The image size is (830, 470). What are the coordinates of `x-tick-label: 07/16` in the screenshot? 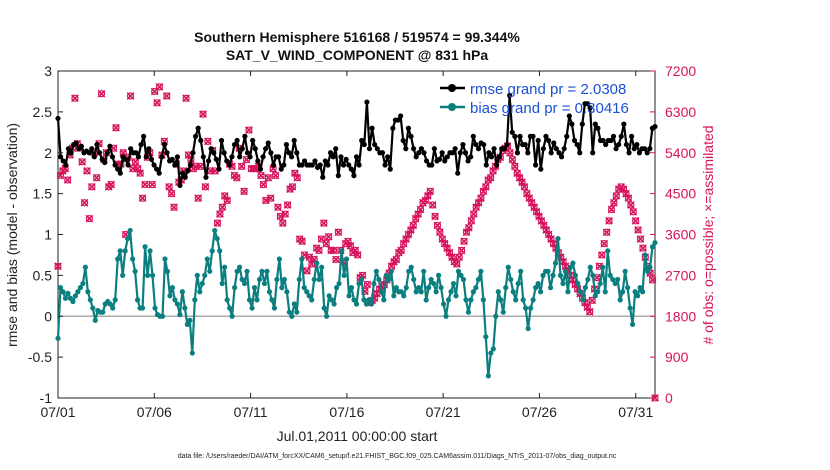 It's located at (346, 412).